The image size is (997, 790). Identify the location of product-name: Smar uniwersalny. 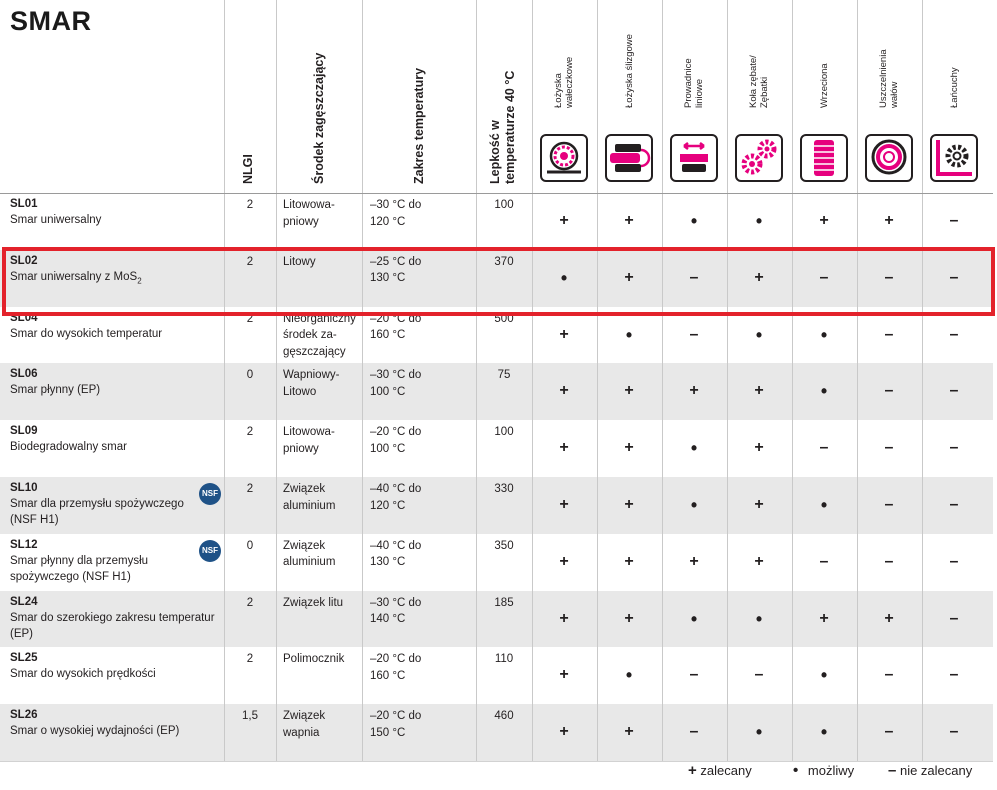
(55, 220).